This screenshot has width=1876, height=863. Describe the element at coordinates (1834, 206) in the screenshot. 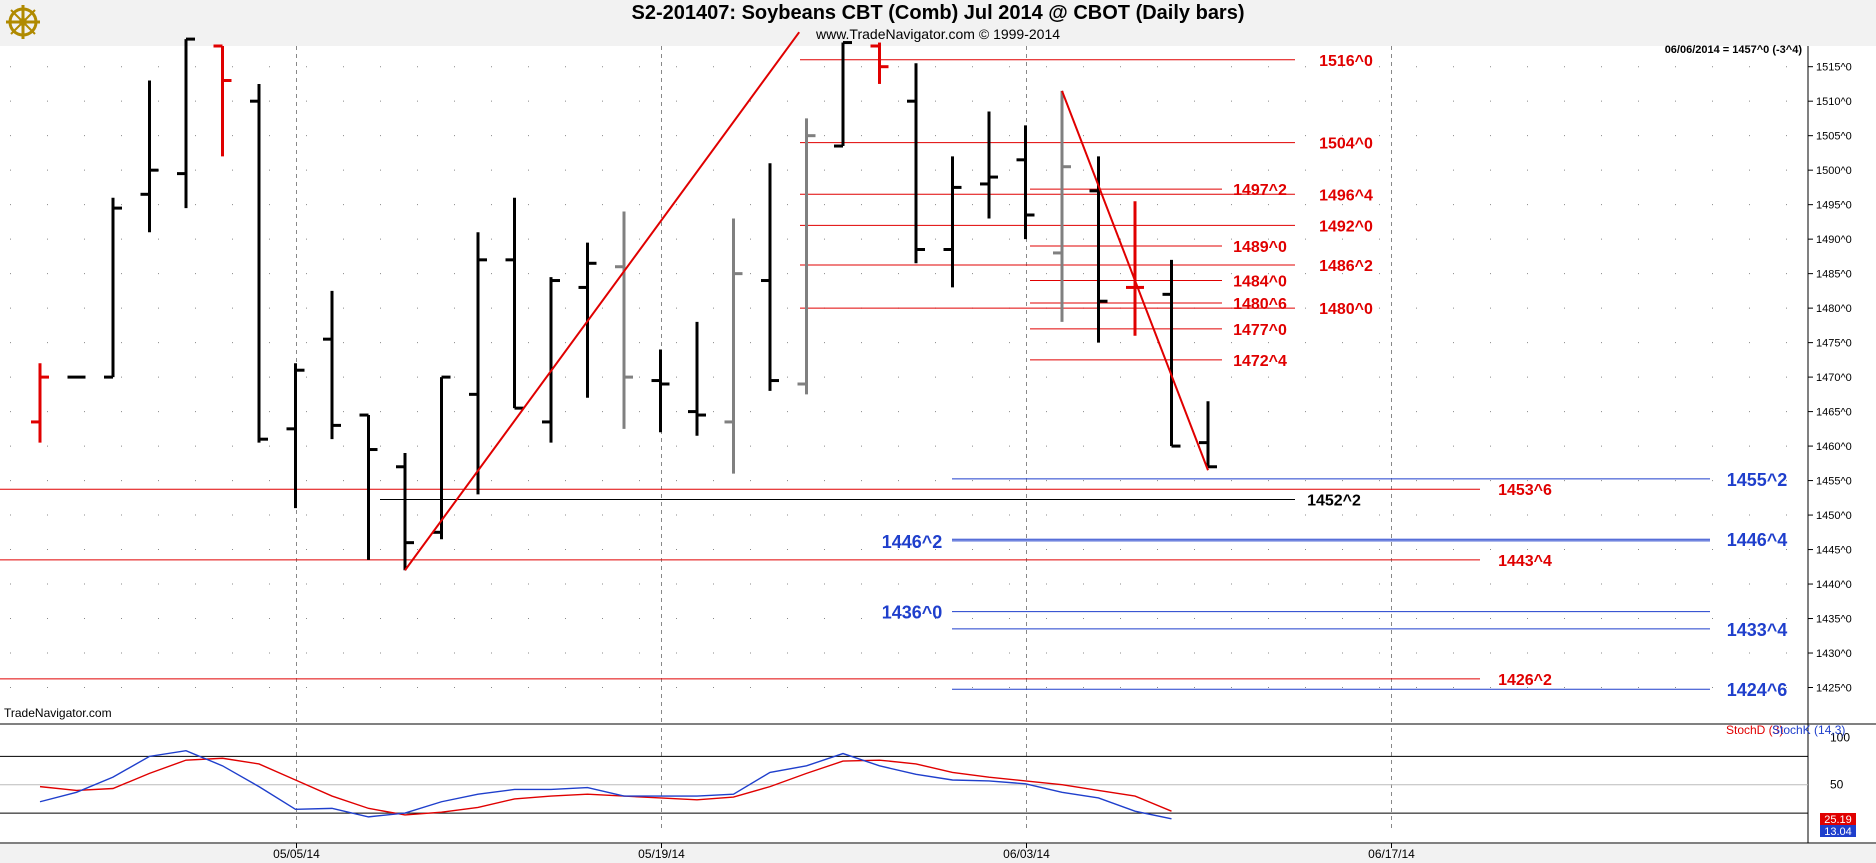

I see `y-tick-label: 1495^0` at that location.